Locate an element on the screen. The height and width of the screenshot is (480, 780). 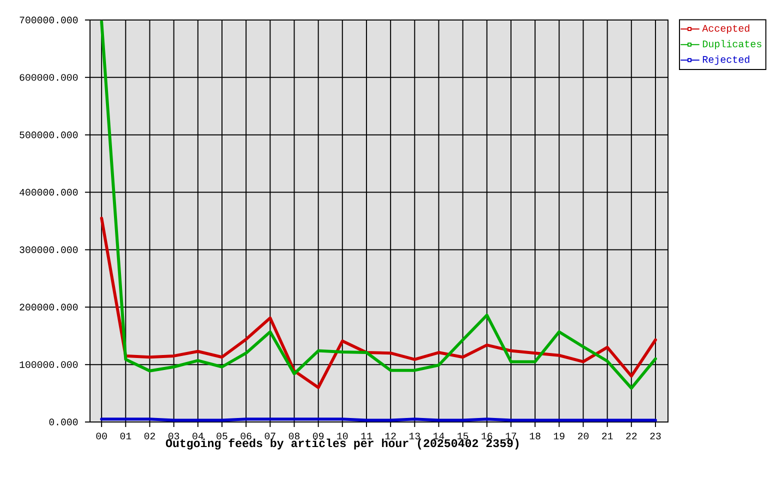
y-tick-label: 0.000 is located at coordinates (63, 422).